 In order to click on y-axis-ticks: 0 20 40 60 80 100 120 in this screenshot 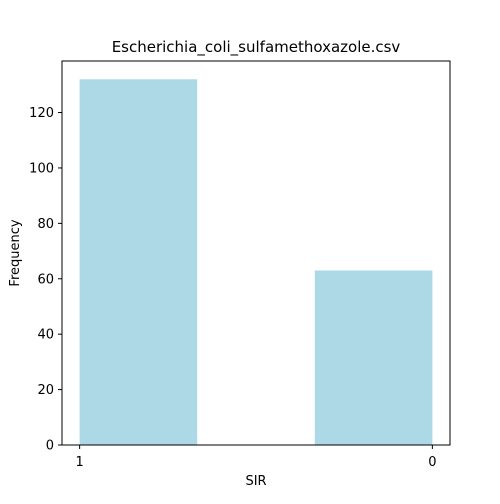, I will do `click(45, 280)`.